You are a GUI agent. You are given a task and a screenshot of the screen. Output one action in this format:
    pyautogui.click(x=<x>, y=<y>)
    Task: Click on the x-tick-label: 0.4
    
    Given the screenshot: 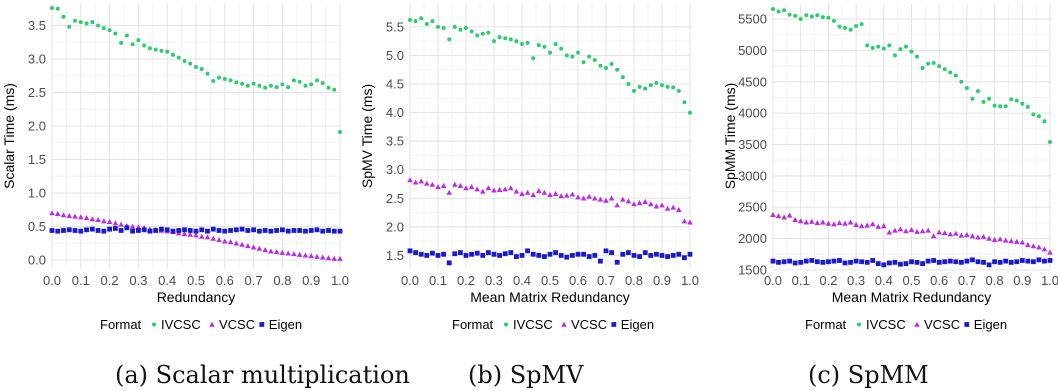 What is the action you would take?
    pyautogui.click(x=884, y=280)
    